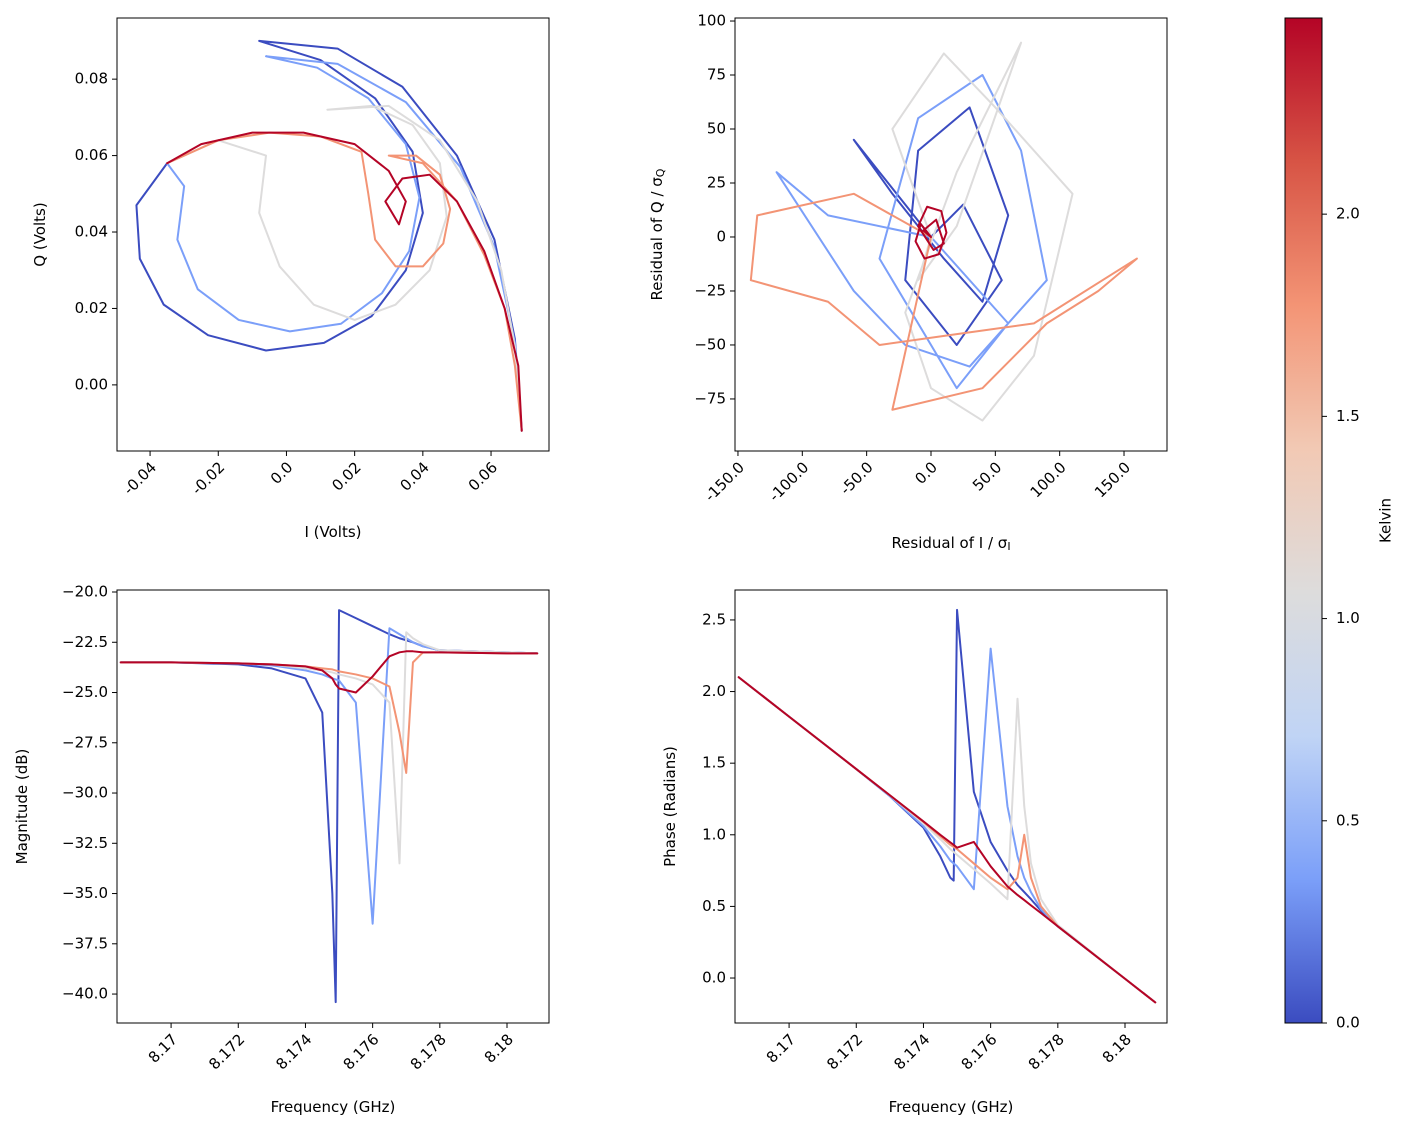 The width and height of the screenshot is (1409, 1132). I want to click on y-tick-label: −40.0, so click(85, 994).